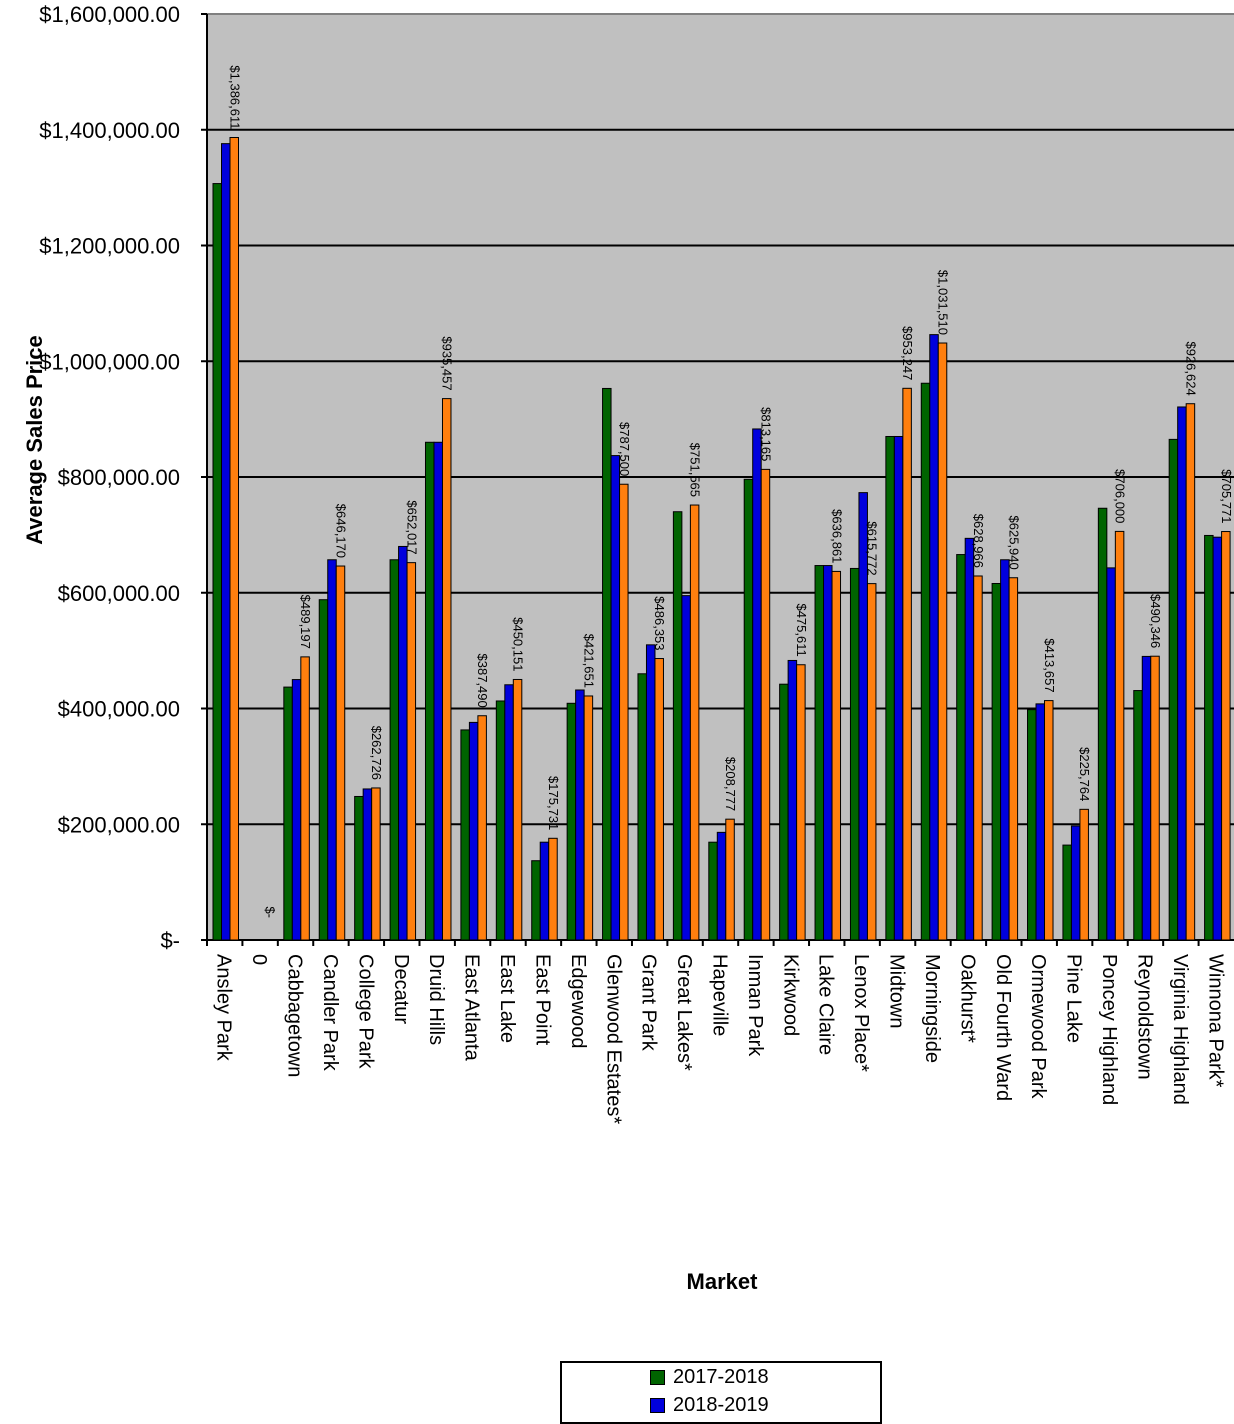 The width and height of the screenshot is (1234, 1424). Describe the element at coordinates (1003, 1027) in the screenshot. I see `x-tick-label: Old Fourth Ward` at that location.